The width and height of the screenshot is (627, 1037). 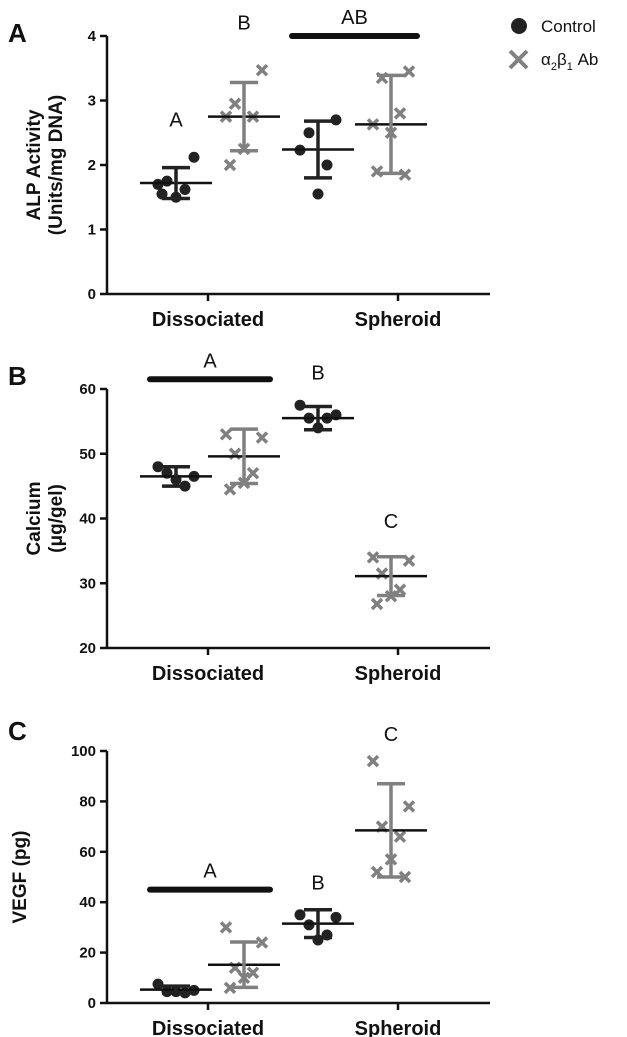 What do you see at coordinates (17, 731) in the screenshot?
I see `panel-letter: C` at bounding box center [17, 731].